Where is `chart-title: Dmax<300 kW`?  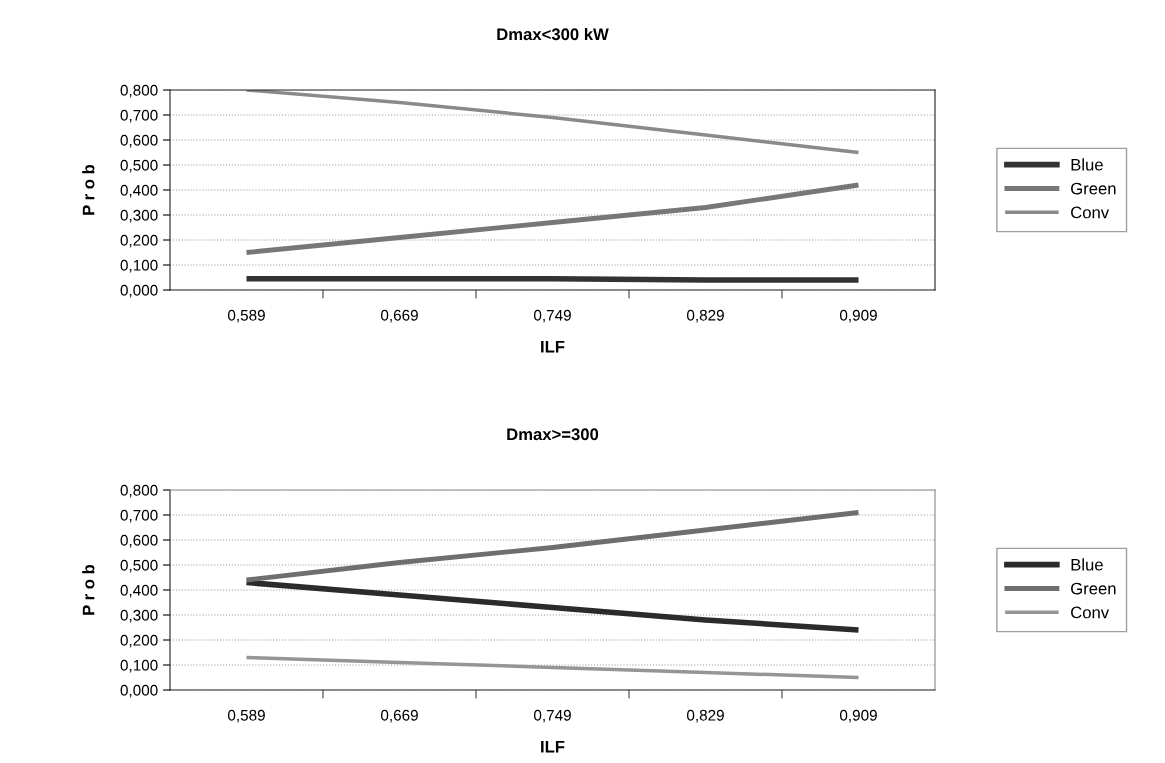
chart-title: Dmax<300 kW is located at coordinates (553, 34).